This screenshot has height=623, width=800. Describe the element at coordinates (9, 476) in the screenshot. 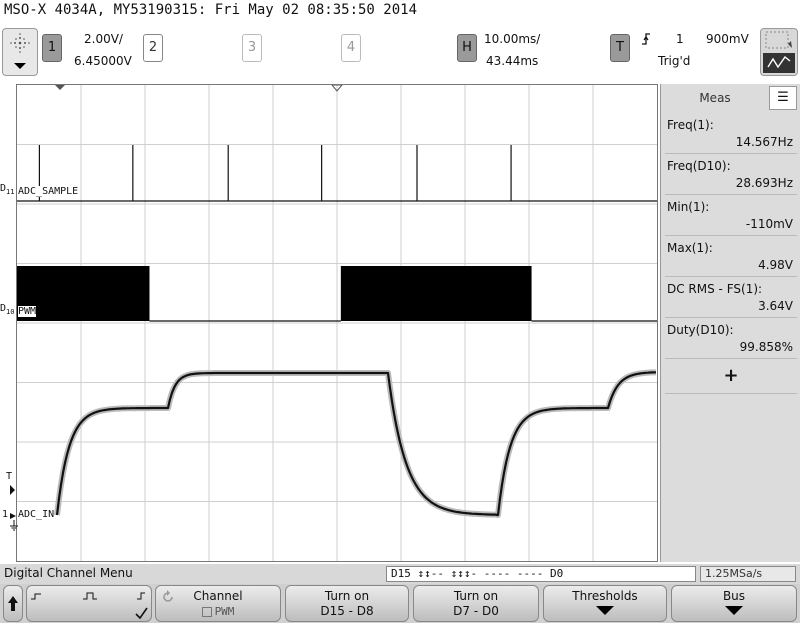

I see `trigger-level-marker: T` at that location.